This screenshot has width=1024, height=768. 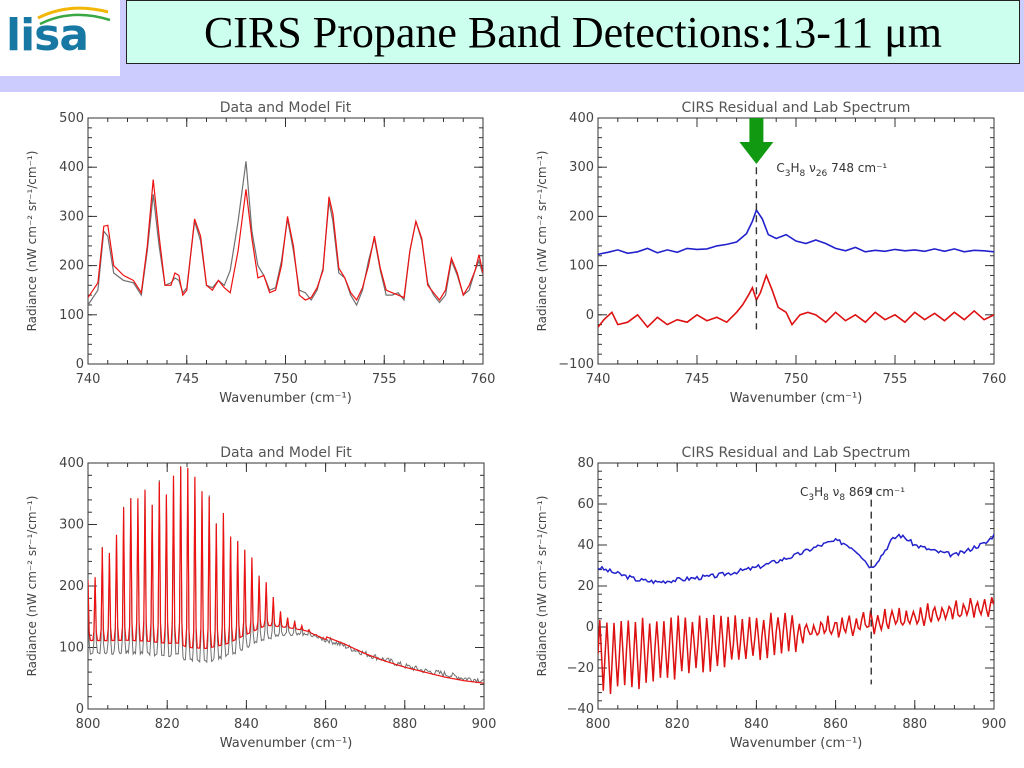 What do you see at coordinates (857, 168) in the screenshot?
I see `annotation-wavenumber: 748 cm⁻¹` at bounding box center [857, 168].